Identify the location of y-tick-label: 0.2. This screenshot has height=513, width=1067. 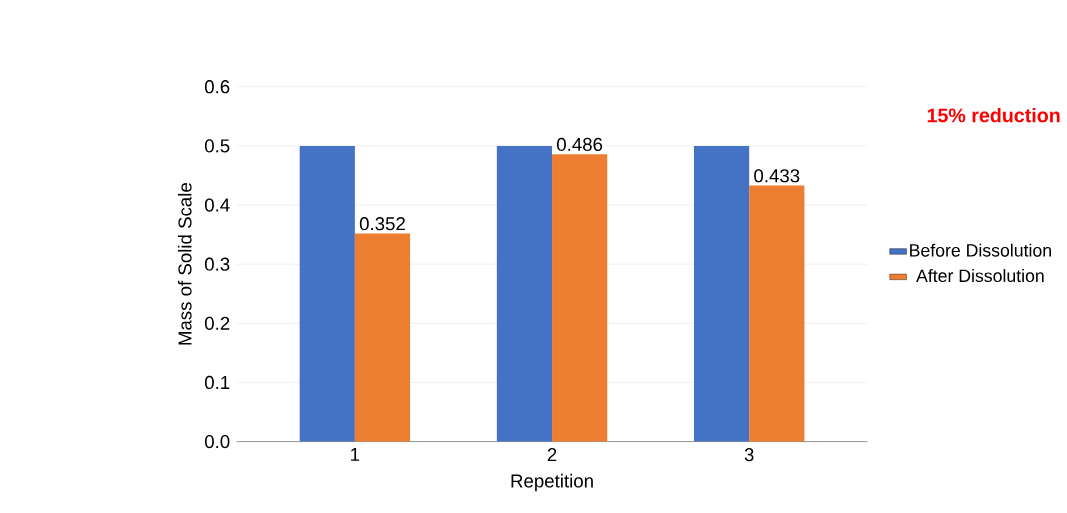
(217, 323).